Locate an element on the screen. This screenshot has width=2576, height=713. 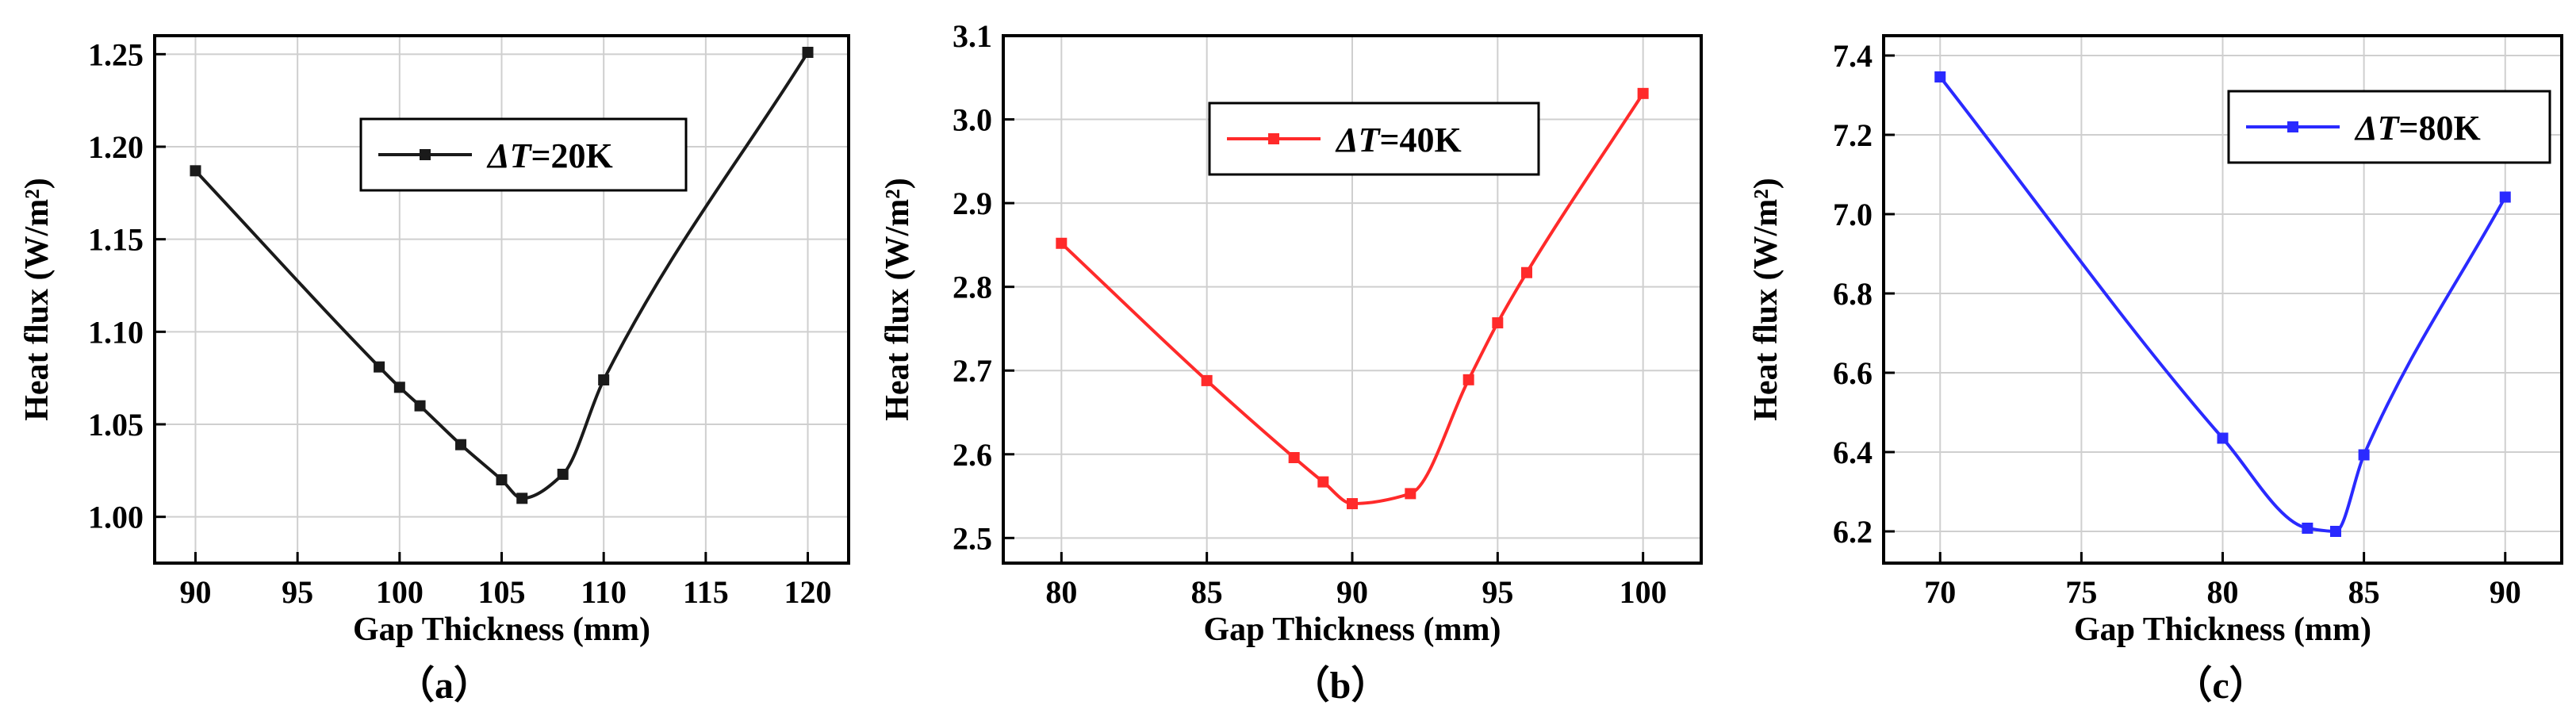
panel-label: （b） is located at coordinates (1341, 686).